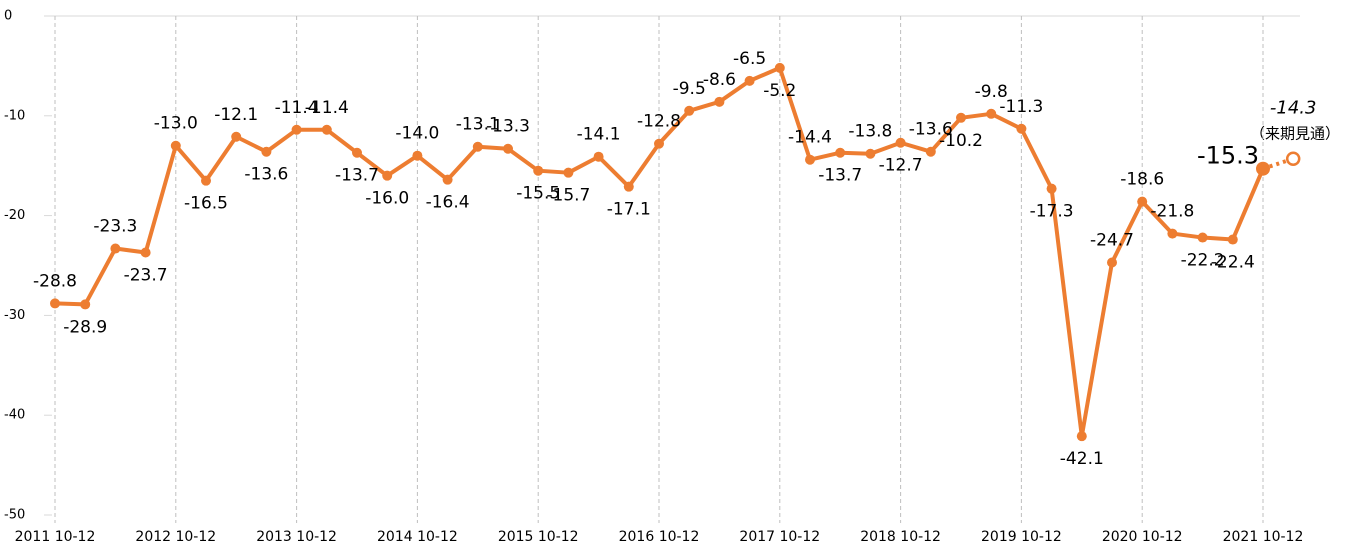  Describe the element at coordinates (14, 215) in the screenshot. I see `y-tick-label: -20` at that location.